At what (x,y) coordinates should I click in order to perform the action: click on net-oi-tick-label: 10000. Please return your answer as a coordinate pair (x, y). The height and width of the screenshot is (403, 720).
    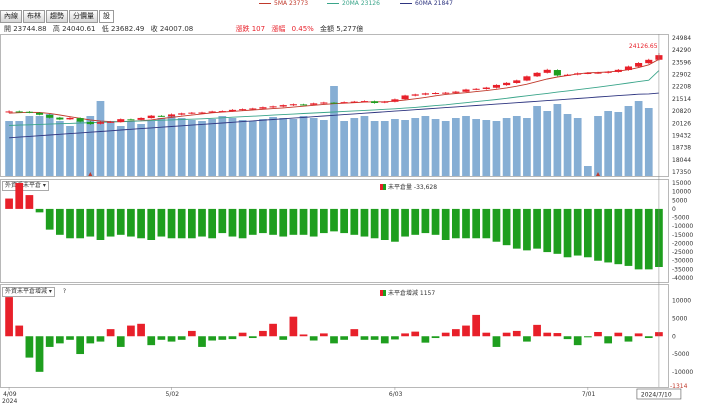
    Looking at the image, I should click on (681, 192).